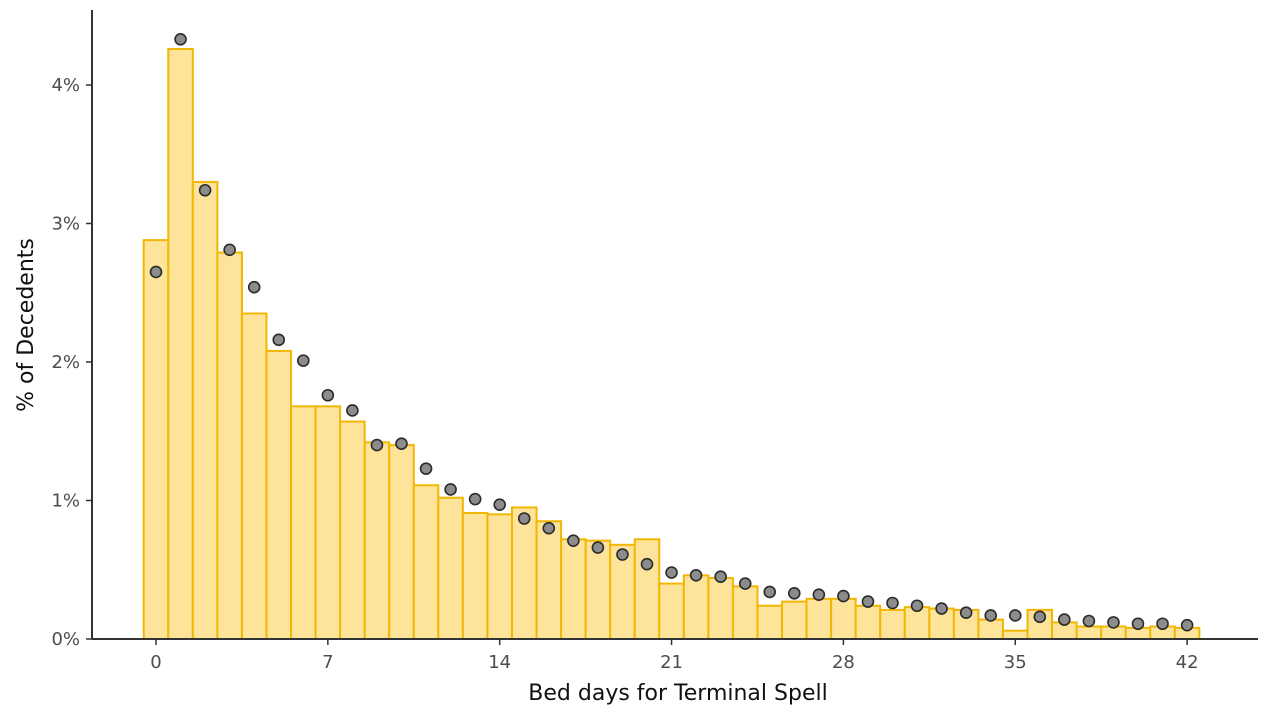  Describe the element at coordinates (327, 662) in the screenshot. I see `x-tick-label: 7` at that location.